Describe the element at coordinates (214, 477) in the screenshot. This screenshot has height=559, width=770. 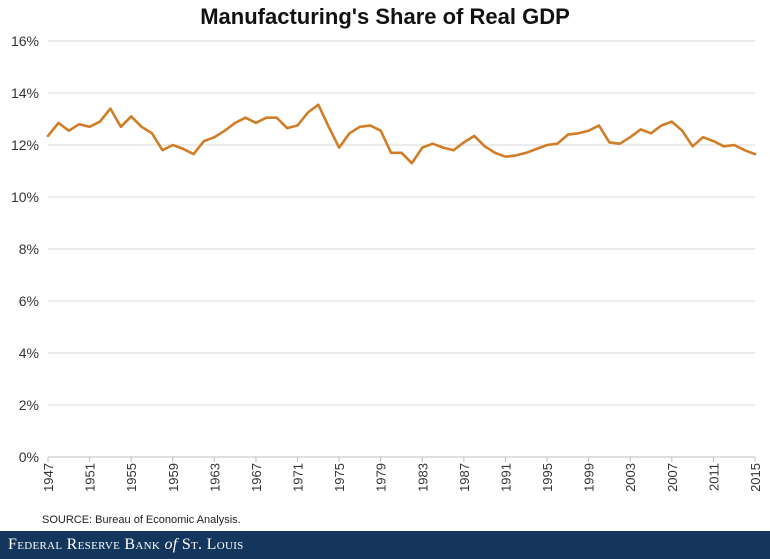
I see `x-tick-label: 1963` at that location.